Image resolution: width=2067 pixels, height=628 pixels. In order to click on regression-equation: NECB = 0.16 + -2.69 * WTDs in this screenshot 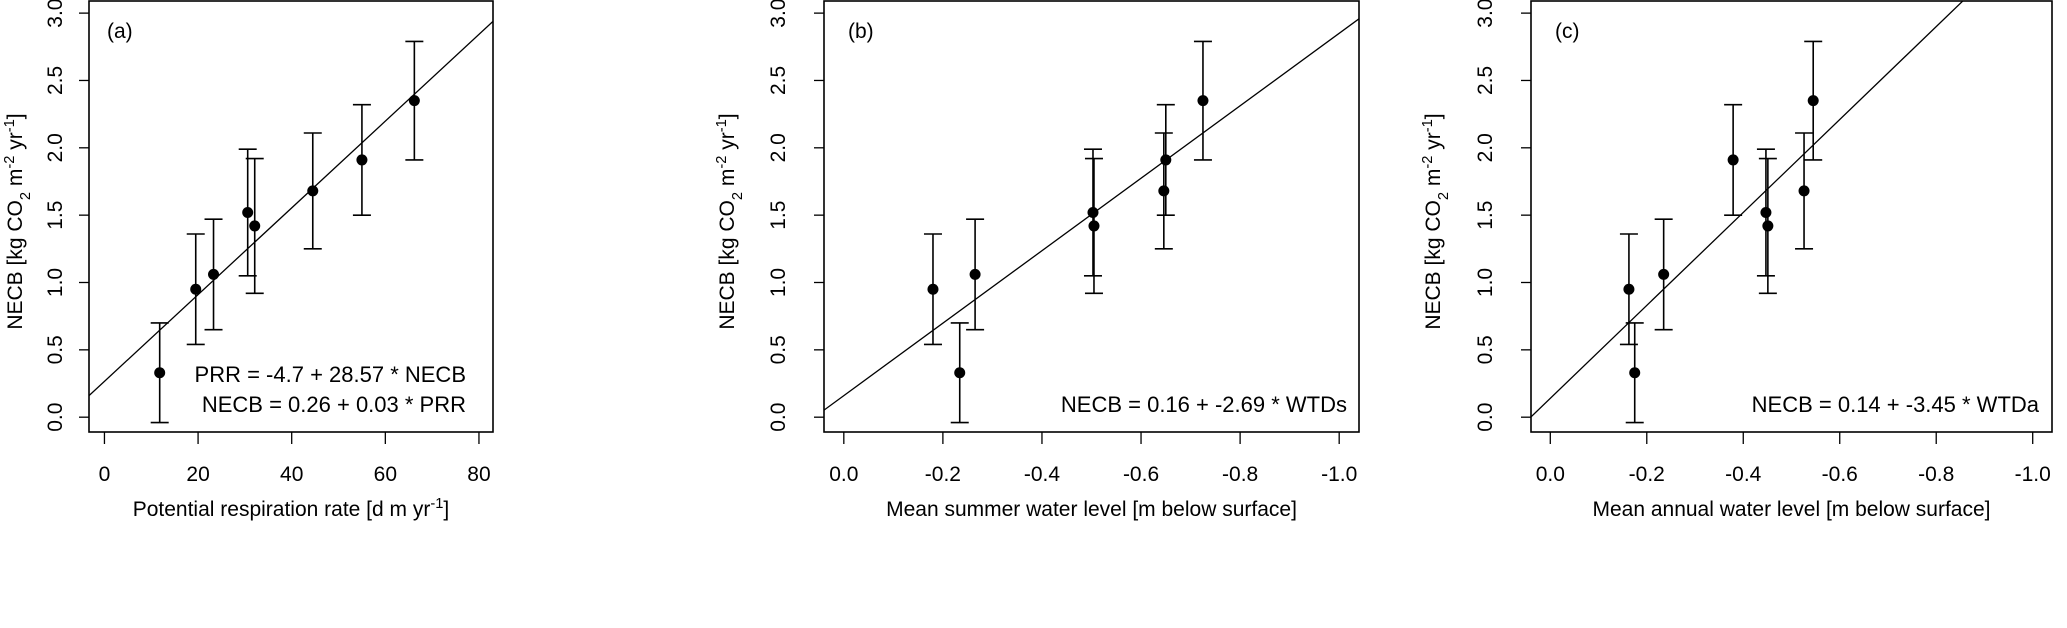, I will do `click(1204, 404)`.